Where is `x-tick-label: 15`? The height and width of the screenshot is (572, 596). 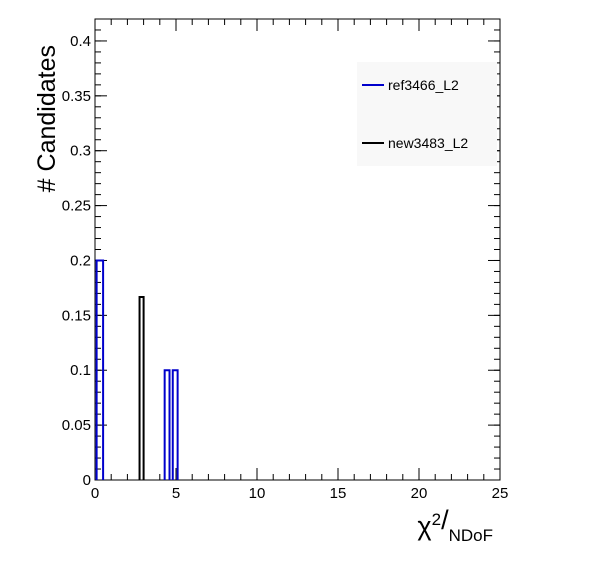 x-tick-label: 15 is located at coordinates (338, 493).